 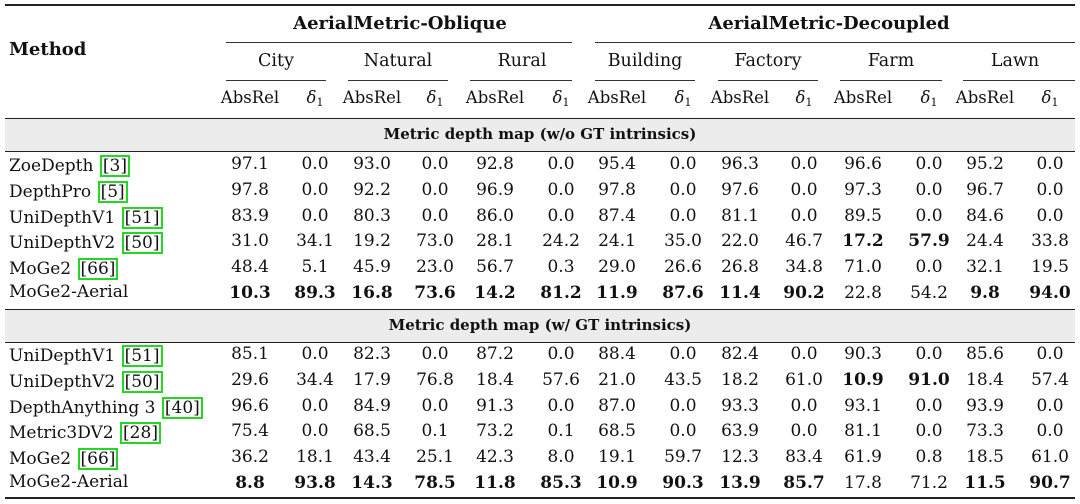 What do you see at coordinates (617, 405) in the screenshot?
I see `value-cell: 87.0` at bounding box center [617, 405].